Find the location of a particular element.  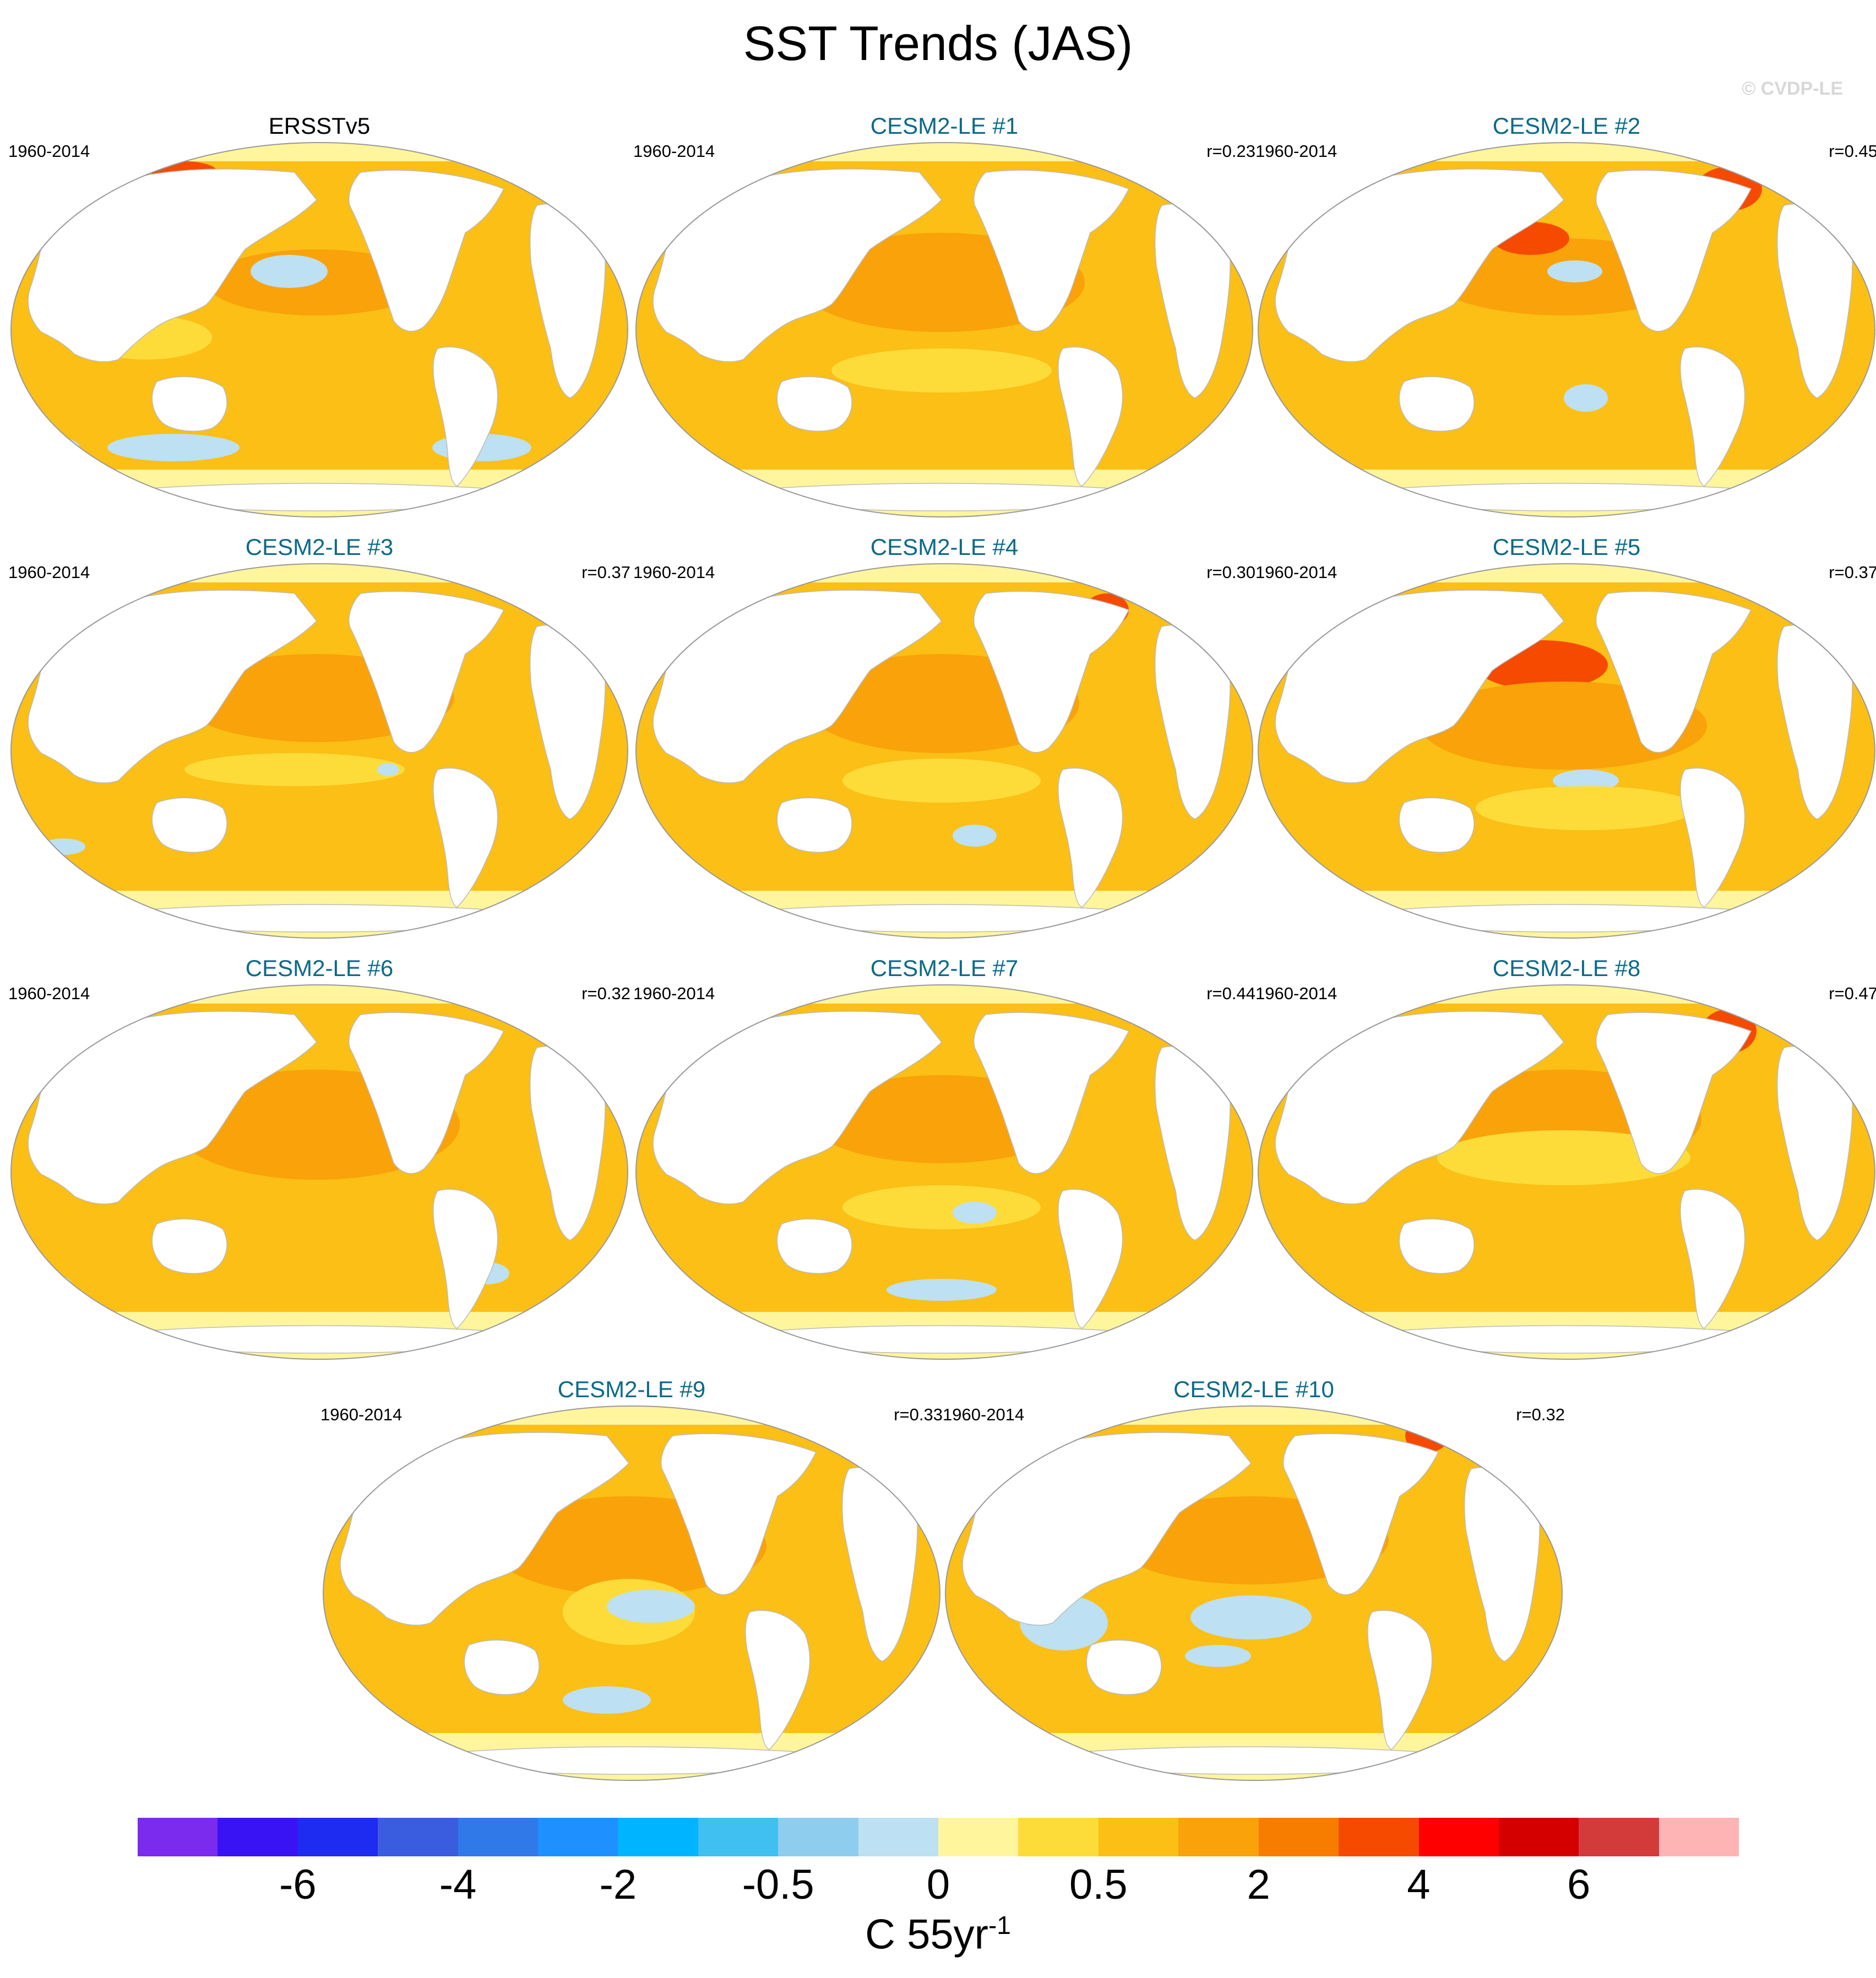

map-panel: CESM2-LE #4 1960-2014 r=0.30 is located at coordinates (944, 737).